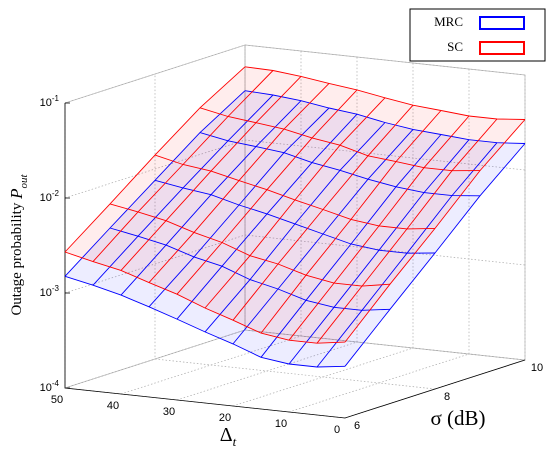 This screenshot has width=550, height=451. Describe the element at coordinates (56, 98) in the screenshot. I see `z-tick-exponent: -1` at that location.